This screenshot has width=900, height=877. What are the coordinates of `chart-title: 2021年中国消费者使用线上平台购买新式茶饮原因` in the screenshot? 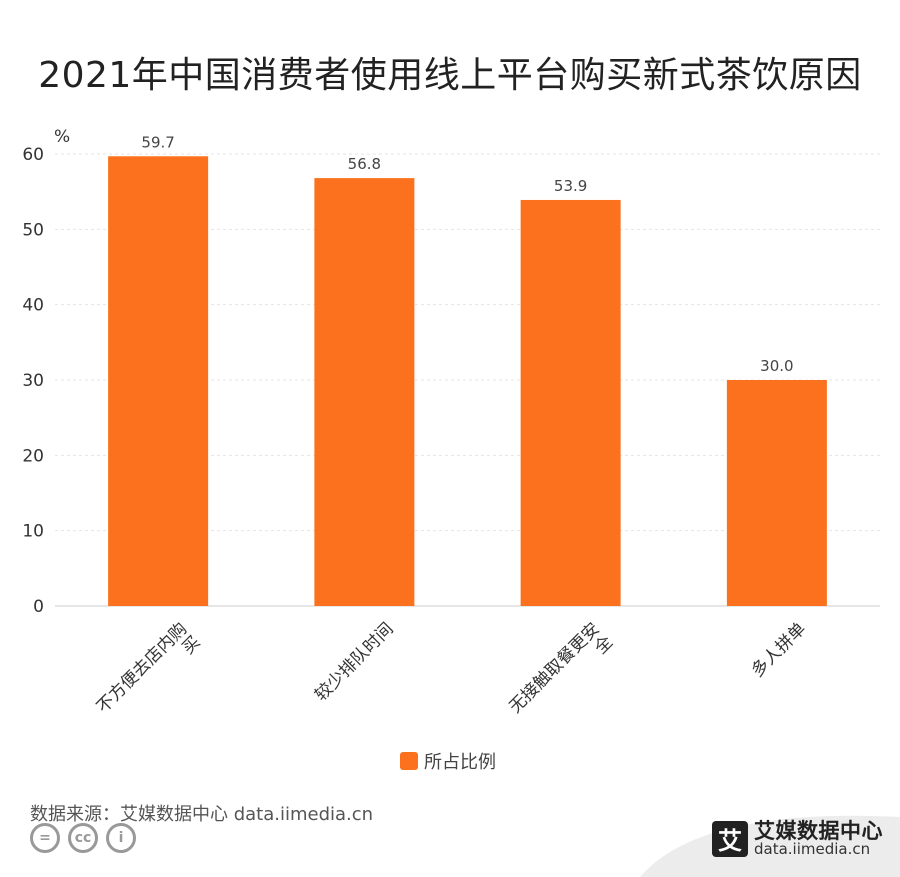 It's located at (450, 75).